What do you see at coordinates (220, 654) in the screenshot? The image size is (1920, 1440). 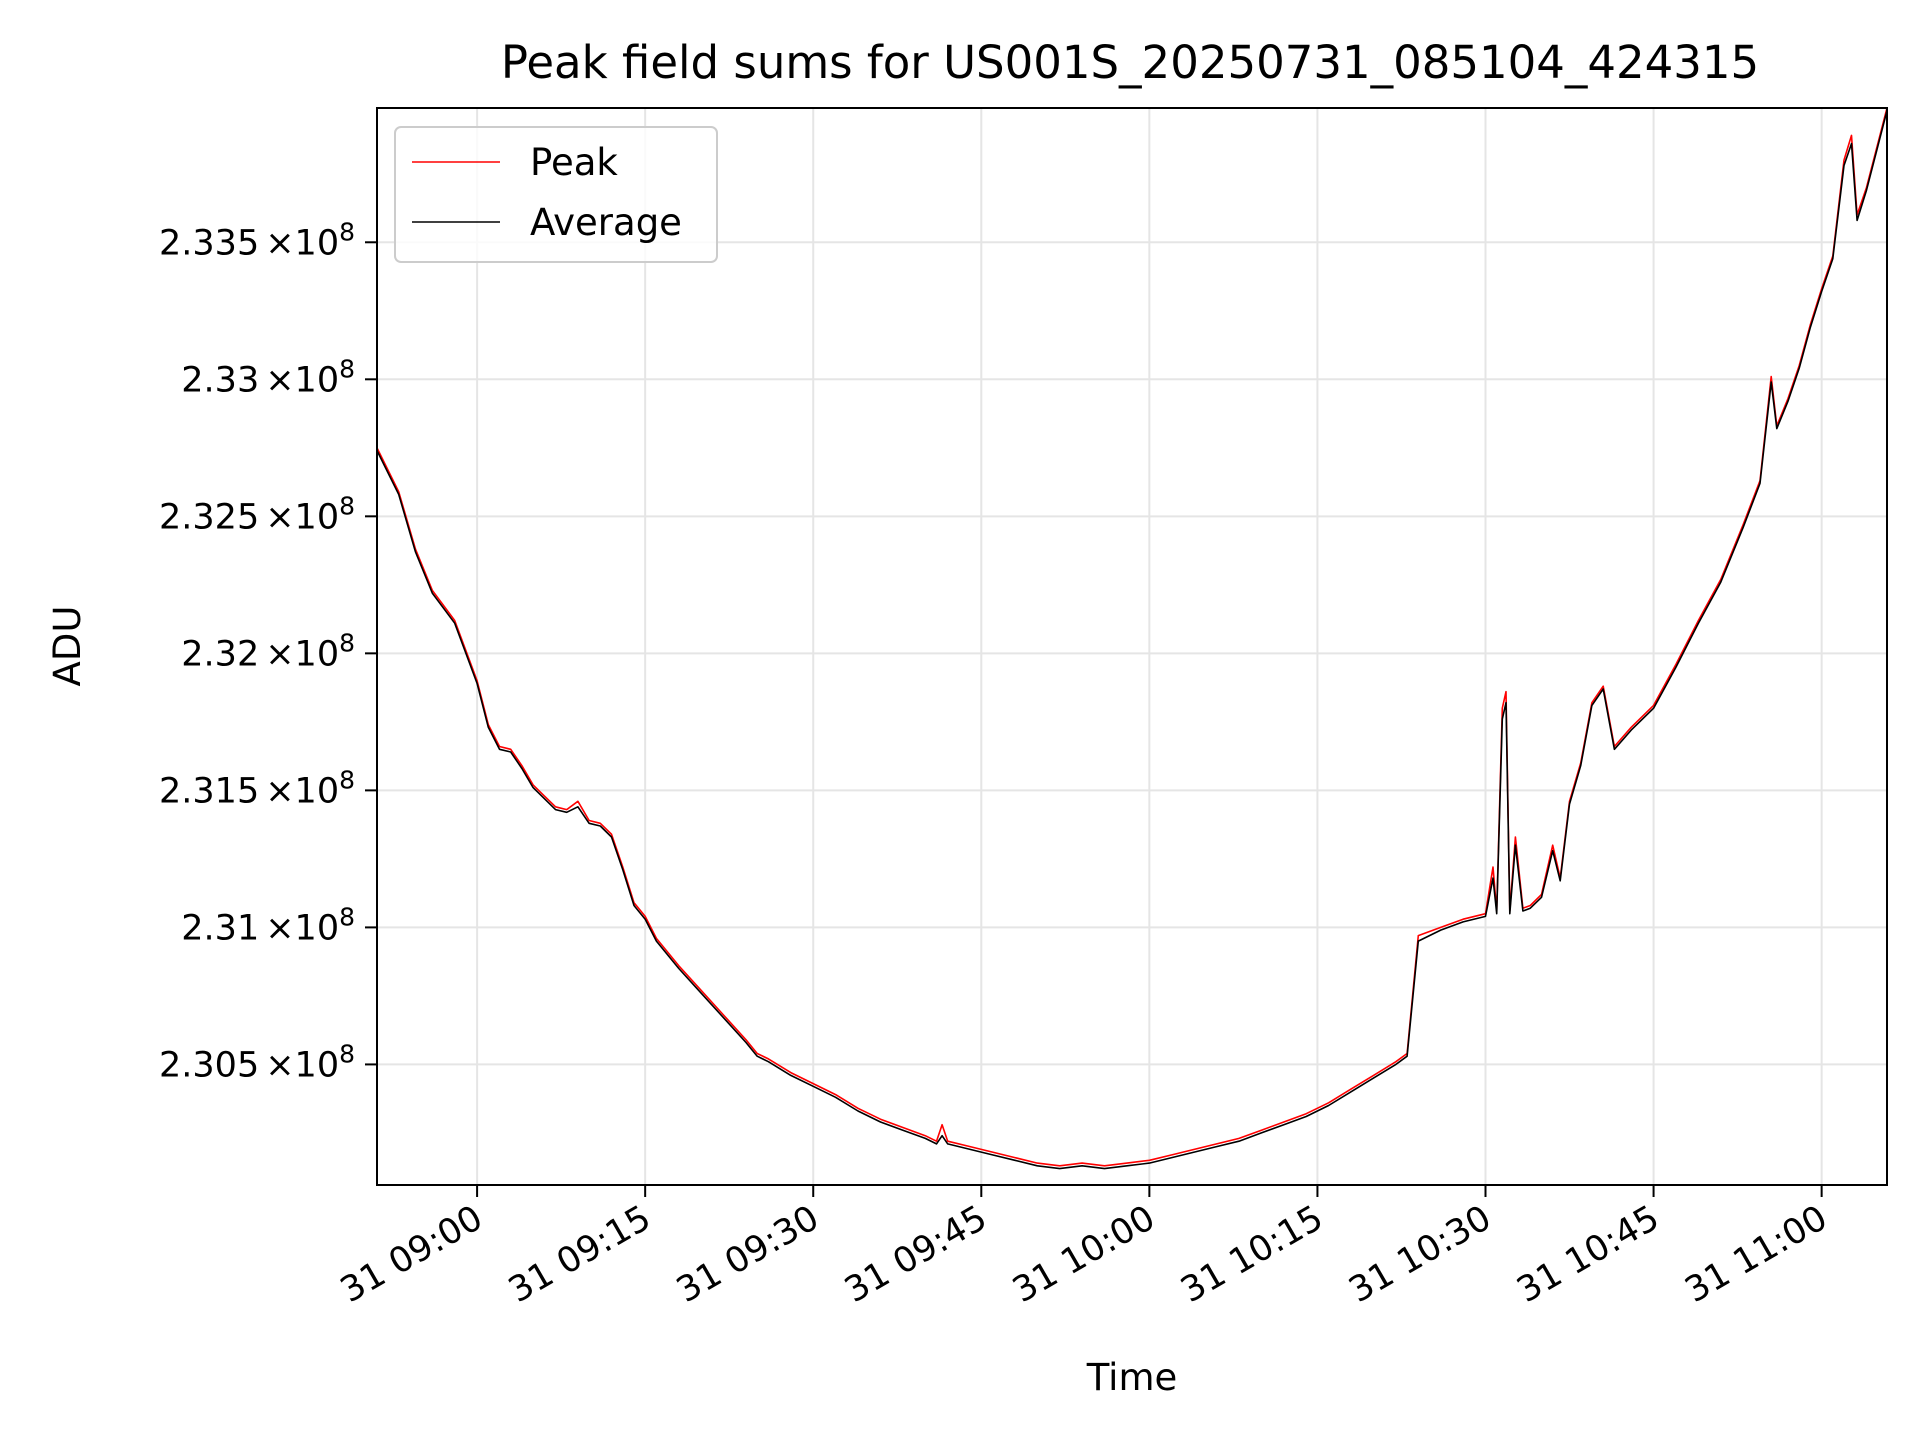 I see `y-tick-part: 2.32` at bounding box center [220, 654].